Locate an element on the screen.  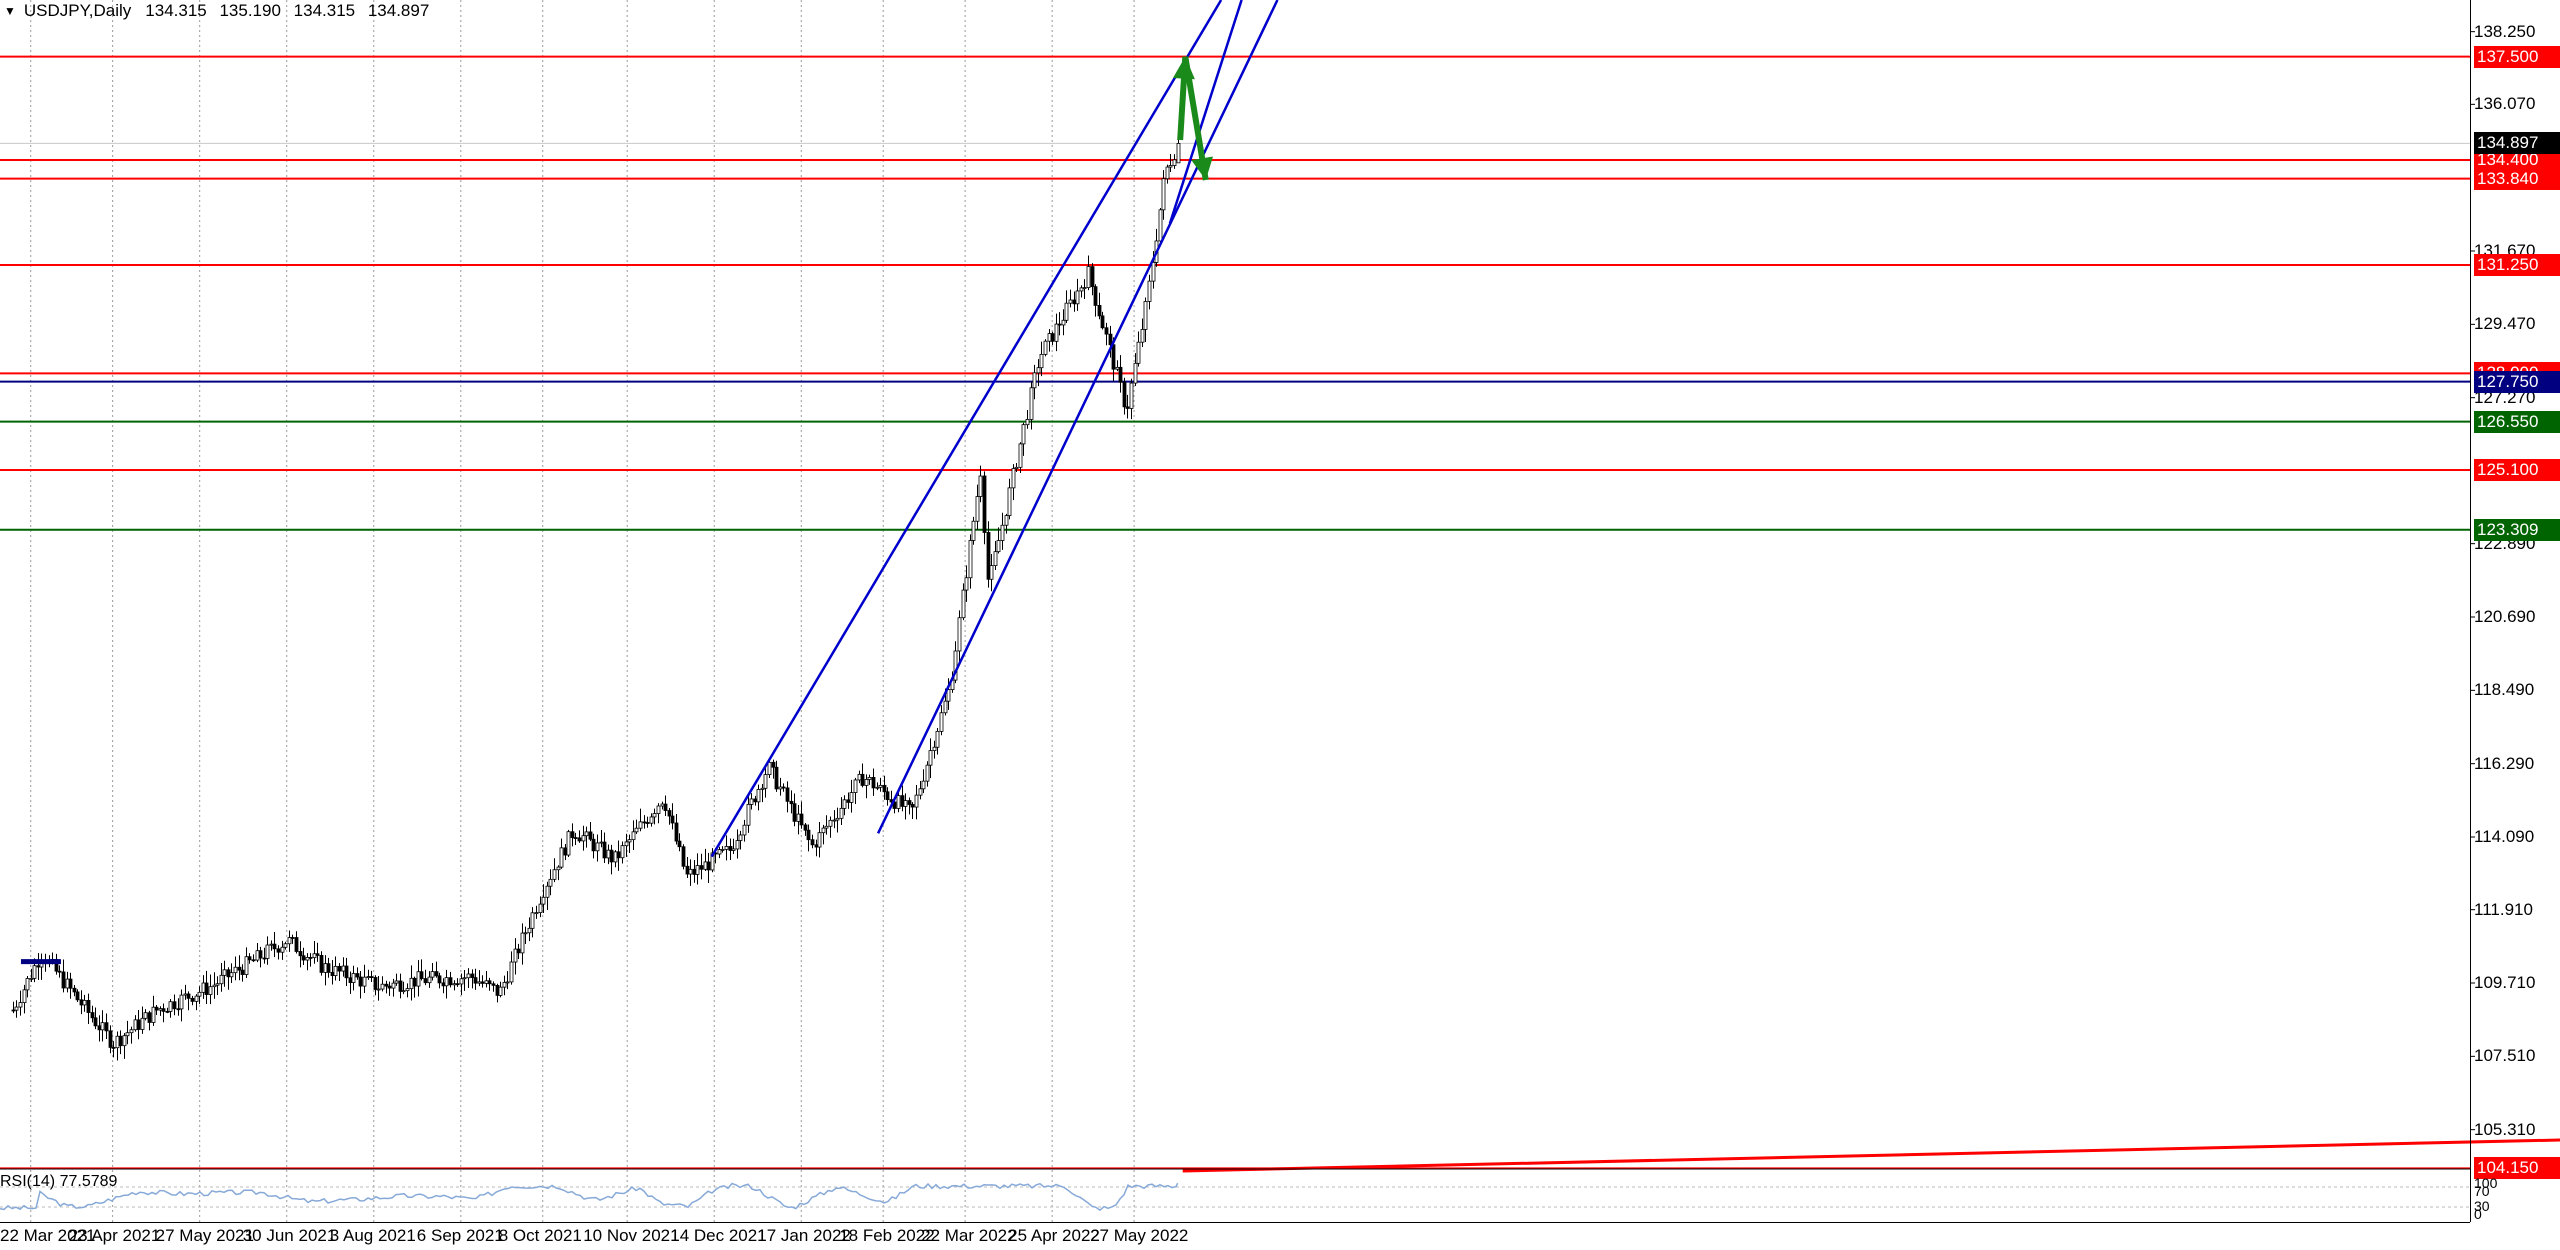
rsi-scale-label: 0 is located at coordinates (2478, 1214).